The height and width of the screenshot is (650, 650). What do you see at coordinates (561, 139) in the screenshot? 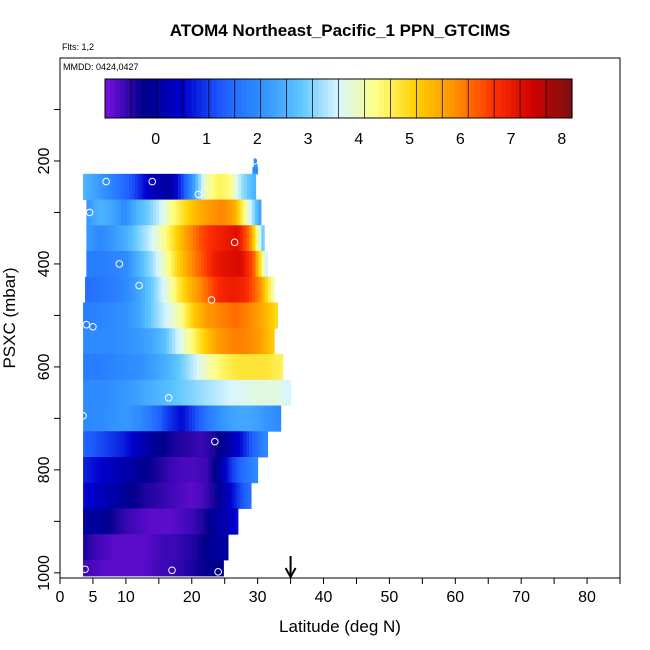
I see `colorbar-tick-label: 8` at bounding box center [561, 139].